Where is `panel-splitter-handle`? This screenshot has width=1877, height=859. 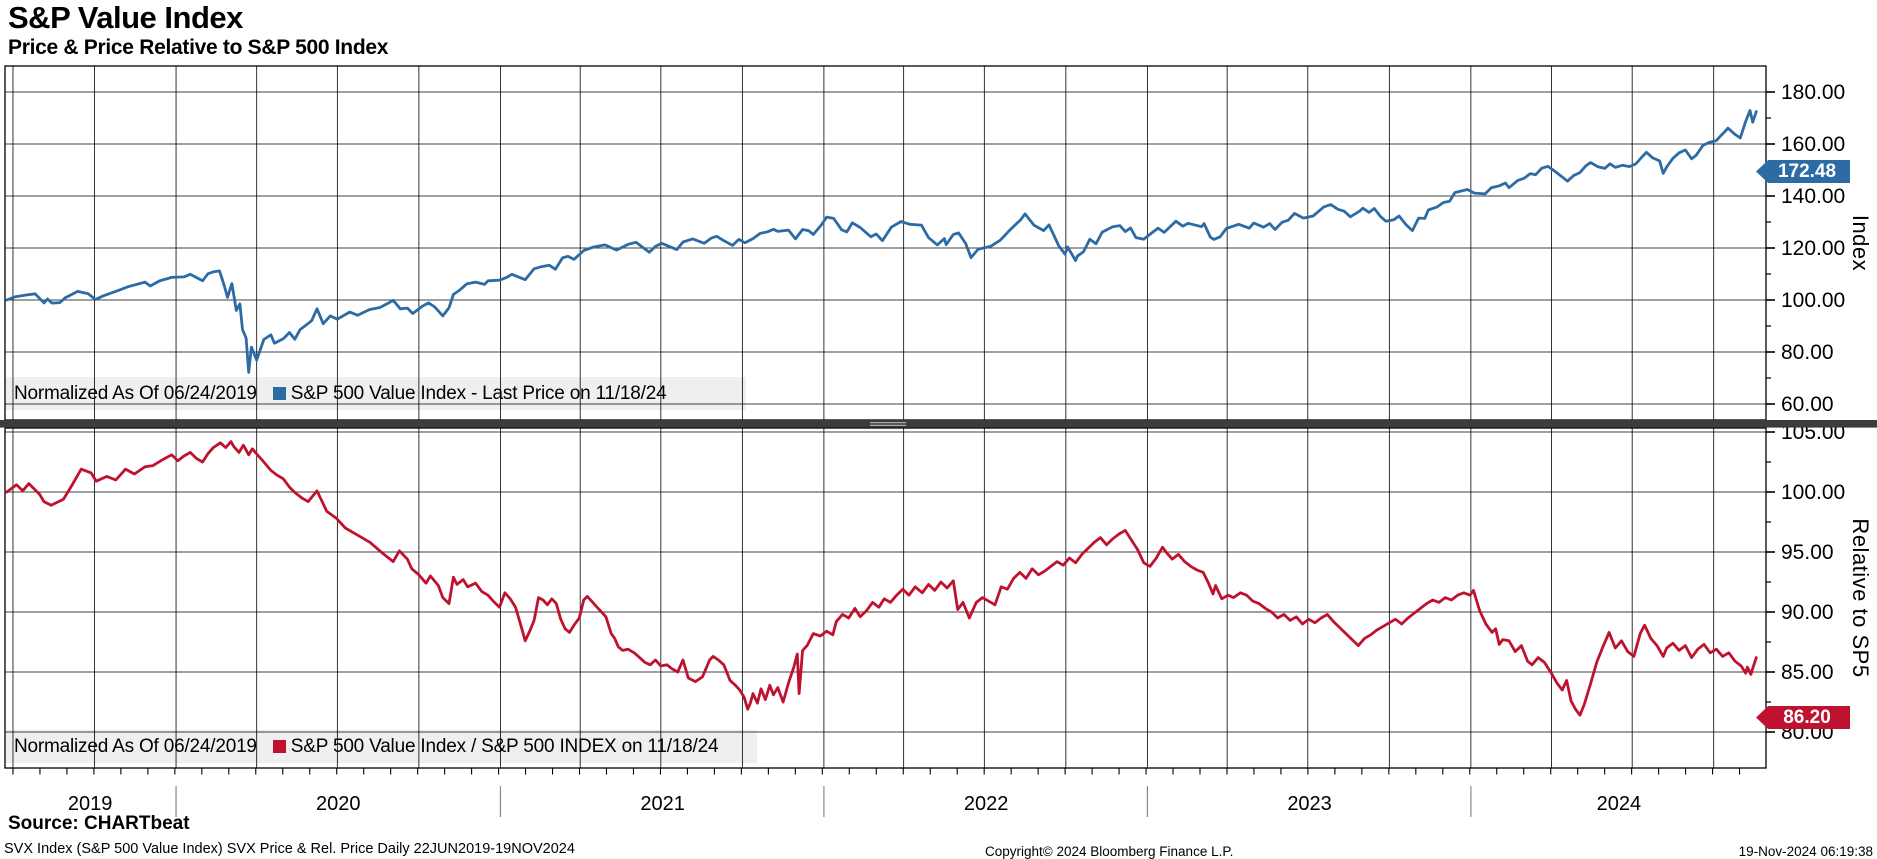
panel-splitter-handle is located at coordinates (938, 424).